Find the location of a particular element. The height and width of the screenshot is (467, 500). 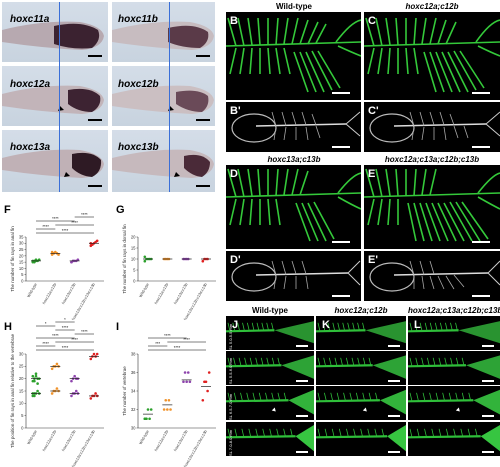

panel-e: E is located at coordinates (432, 207).